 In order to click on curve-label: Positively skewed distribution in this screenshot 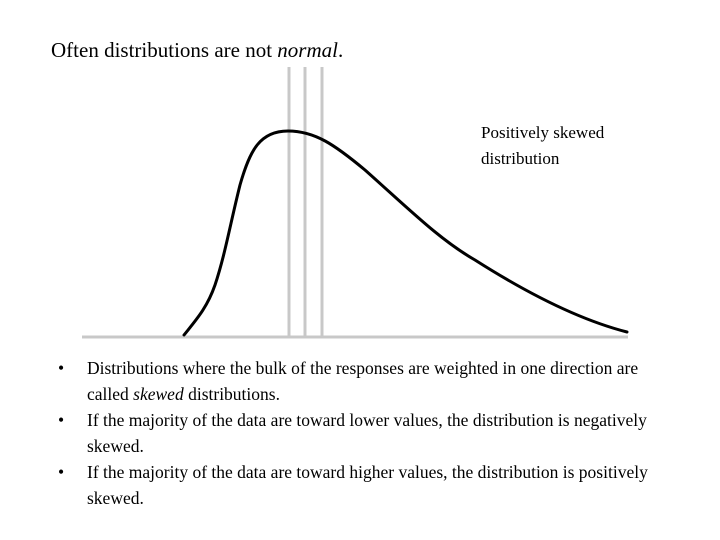, I will do `click(542, 146)`.